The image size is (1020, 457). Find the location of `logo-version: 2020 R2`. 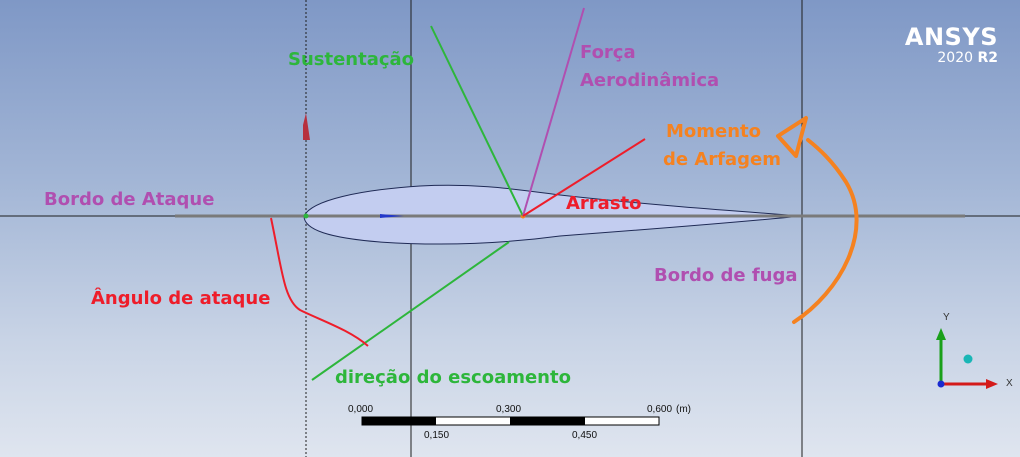

logo-version: 2020 R2 is located at coordinates (951, 58).